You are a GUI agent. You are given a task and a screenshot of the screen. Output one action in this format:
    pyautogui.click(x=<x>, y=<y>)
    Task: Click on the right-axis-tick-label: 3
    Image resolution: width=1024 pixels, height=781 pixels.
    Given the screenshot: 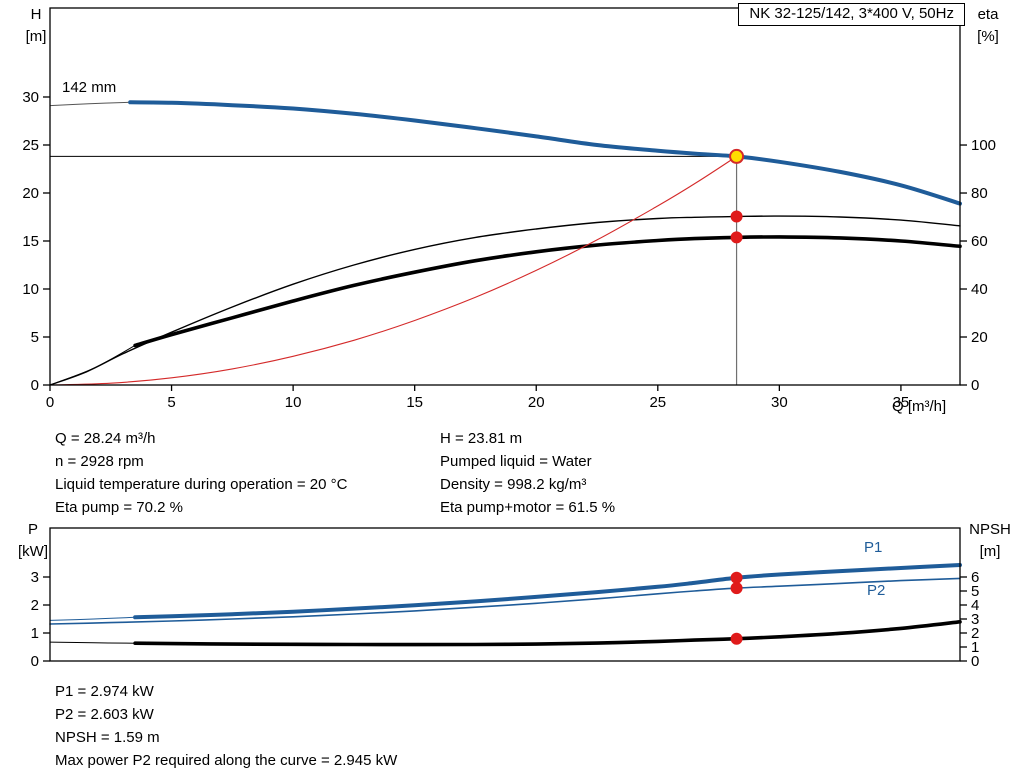 What is the action you would take?
    pyautogui.click(x=975, y=619)
    